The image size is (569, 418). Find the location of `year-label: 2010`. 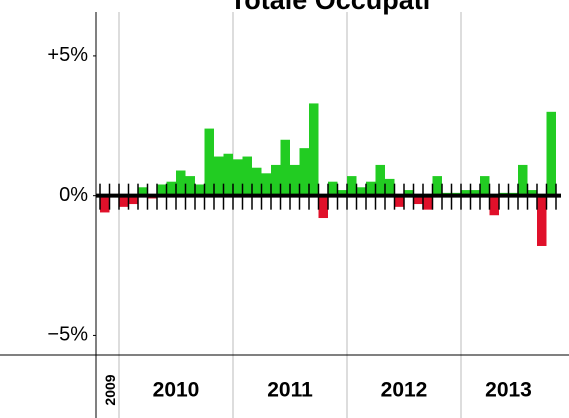

year-label: 2010 is located at coordinates (176, 390).